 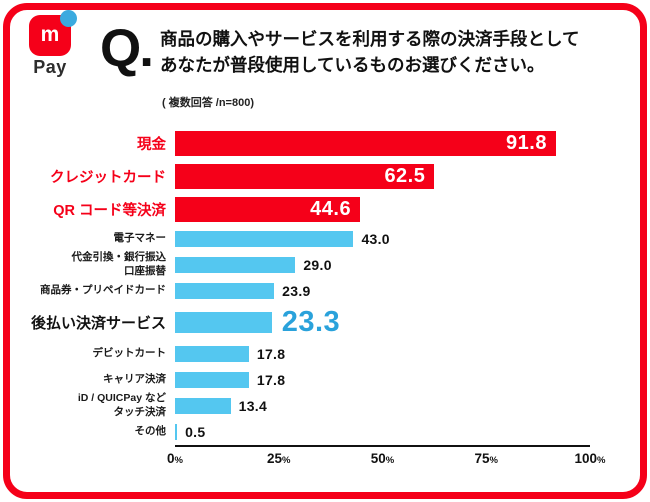 I want to click on chart-row: 商品券・プリペイドカード 23.9, so click(x=310, y=291).